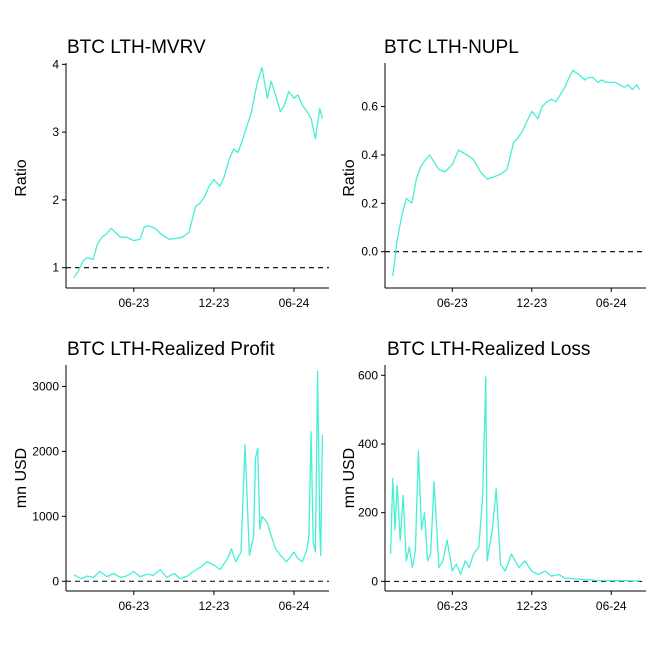 This screenshot has width=661, height=661. Describe the element at coordinates (55, 132) in the screenshot. I see `mvrv-ytick-label: 3` at that location.